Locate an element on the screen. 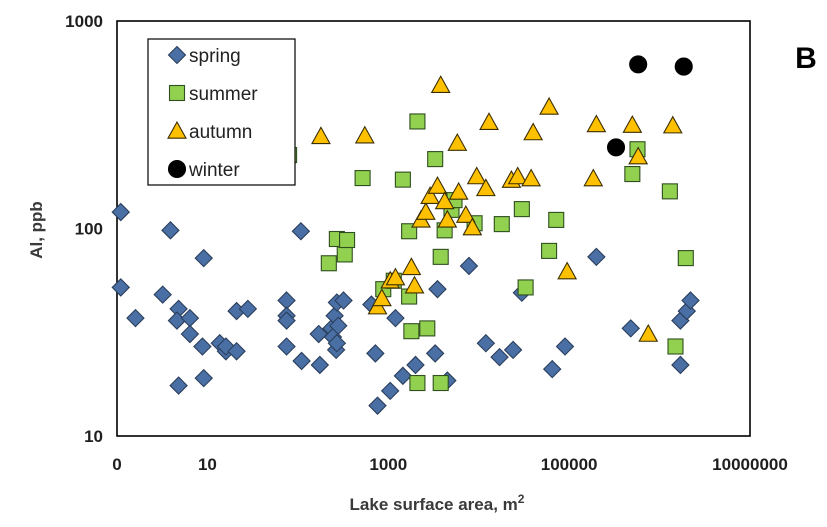 This screenshot has height=527, width=827. legend: spring summer autumn winter is located at coordinates (221, 112).